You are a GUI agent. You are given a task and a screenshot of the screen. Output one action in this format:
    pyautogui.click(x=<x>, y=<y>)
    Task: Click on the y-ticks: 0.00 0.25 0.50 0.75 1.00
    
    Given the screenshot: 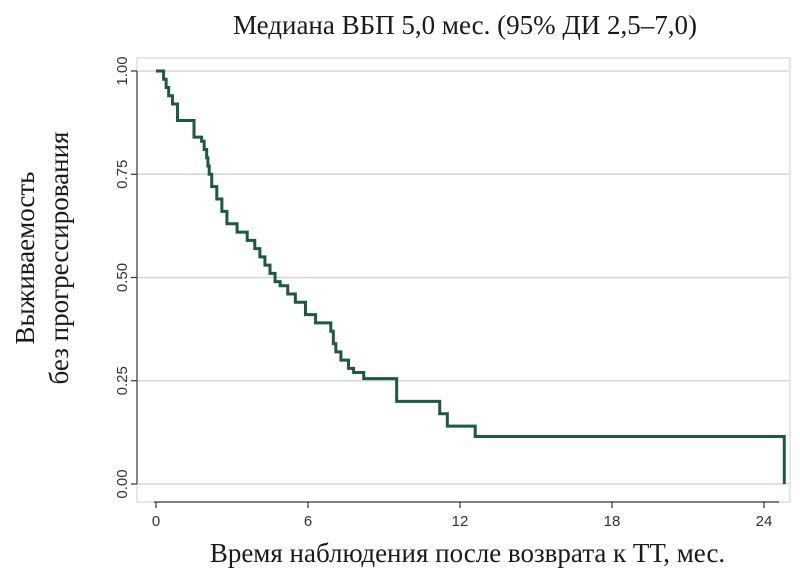 What is the action you would take?
    pyautogui.click(x=125, y=277)
    